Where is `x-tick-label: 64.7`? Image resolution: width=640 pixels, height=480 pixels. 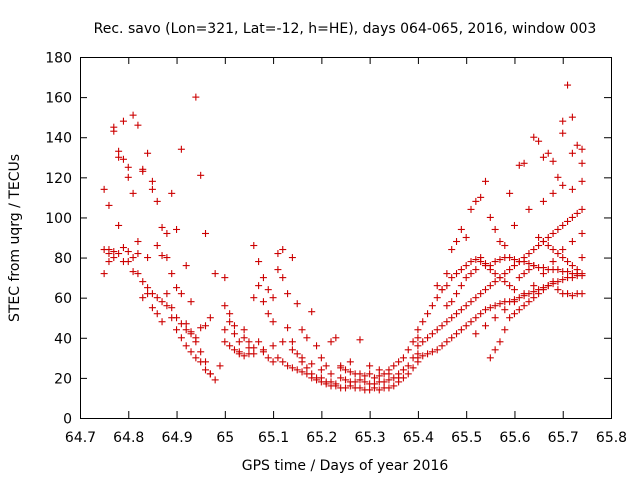
x-tick-label: 64.7 is located at coordinates (80, 438).